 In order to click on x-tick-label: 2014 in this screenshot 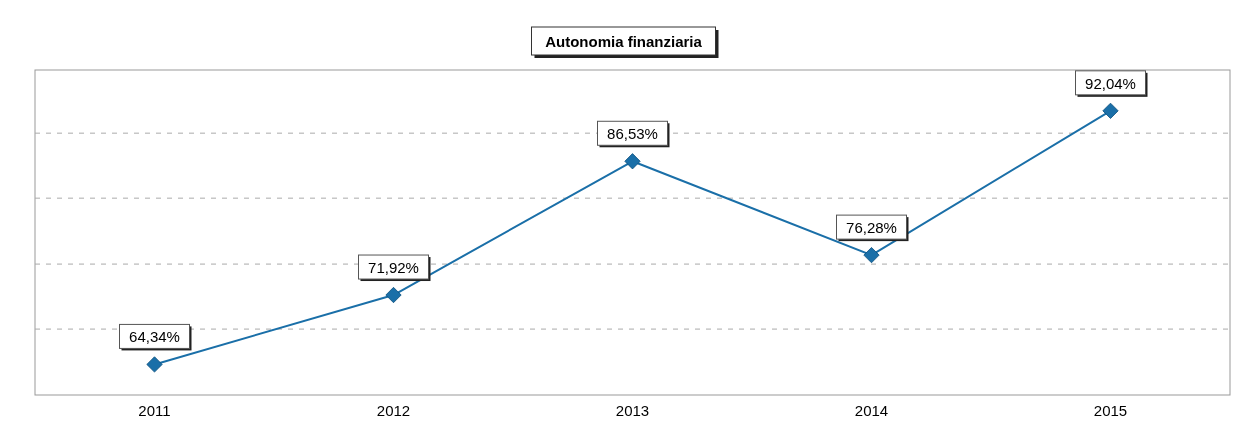, I will do `click(871, 410)`.